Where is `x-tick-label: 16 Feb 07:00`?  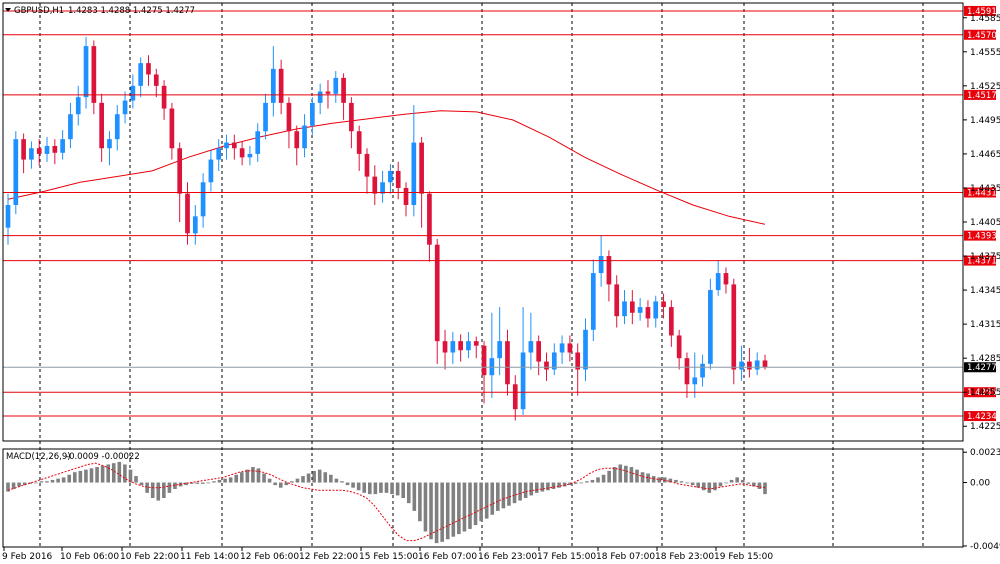
x-tick-label: 16 Feb 07:00 is located at coordinates (447, 557).